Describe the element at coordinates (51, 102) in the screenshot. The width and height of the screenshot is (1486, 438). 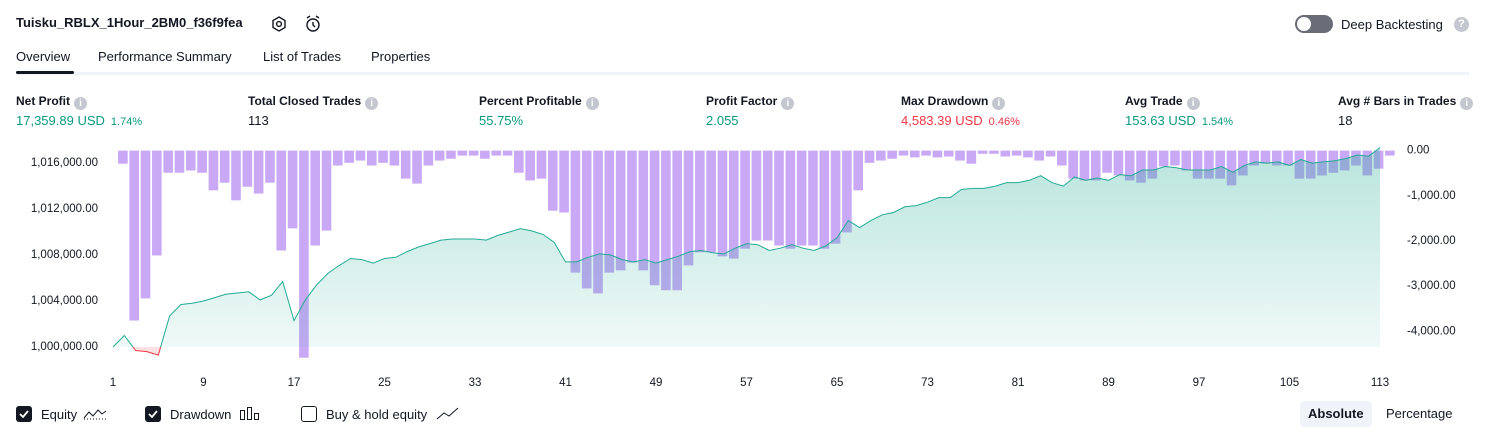
I see `metric-label: Net Profit i` at that location.